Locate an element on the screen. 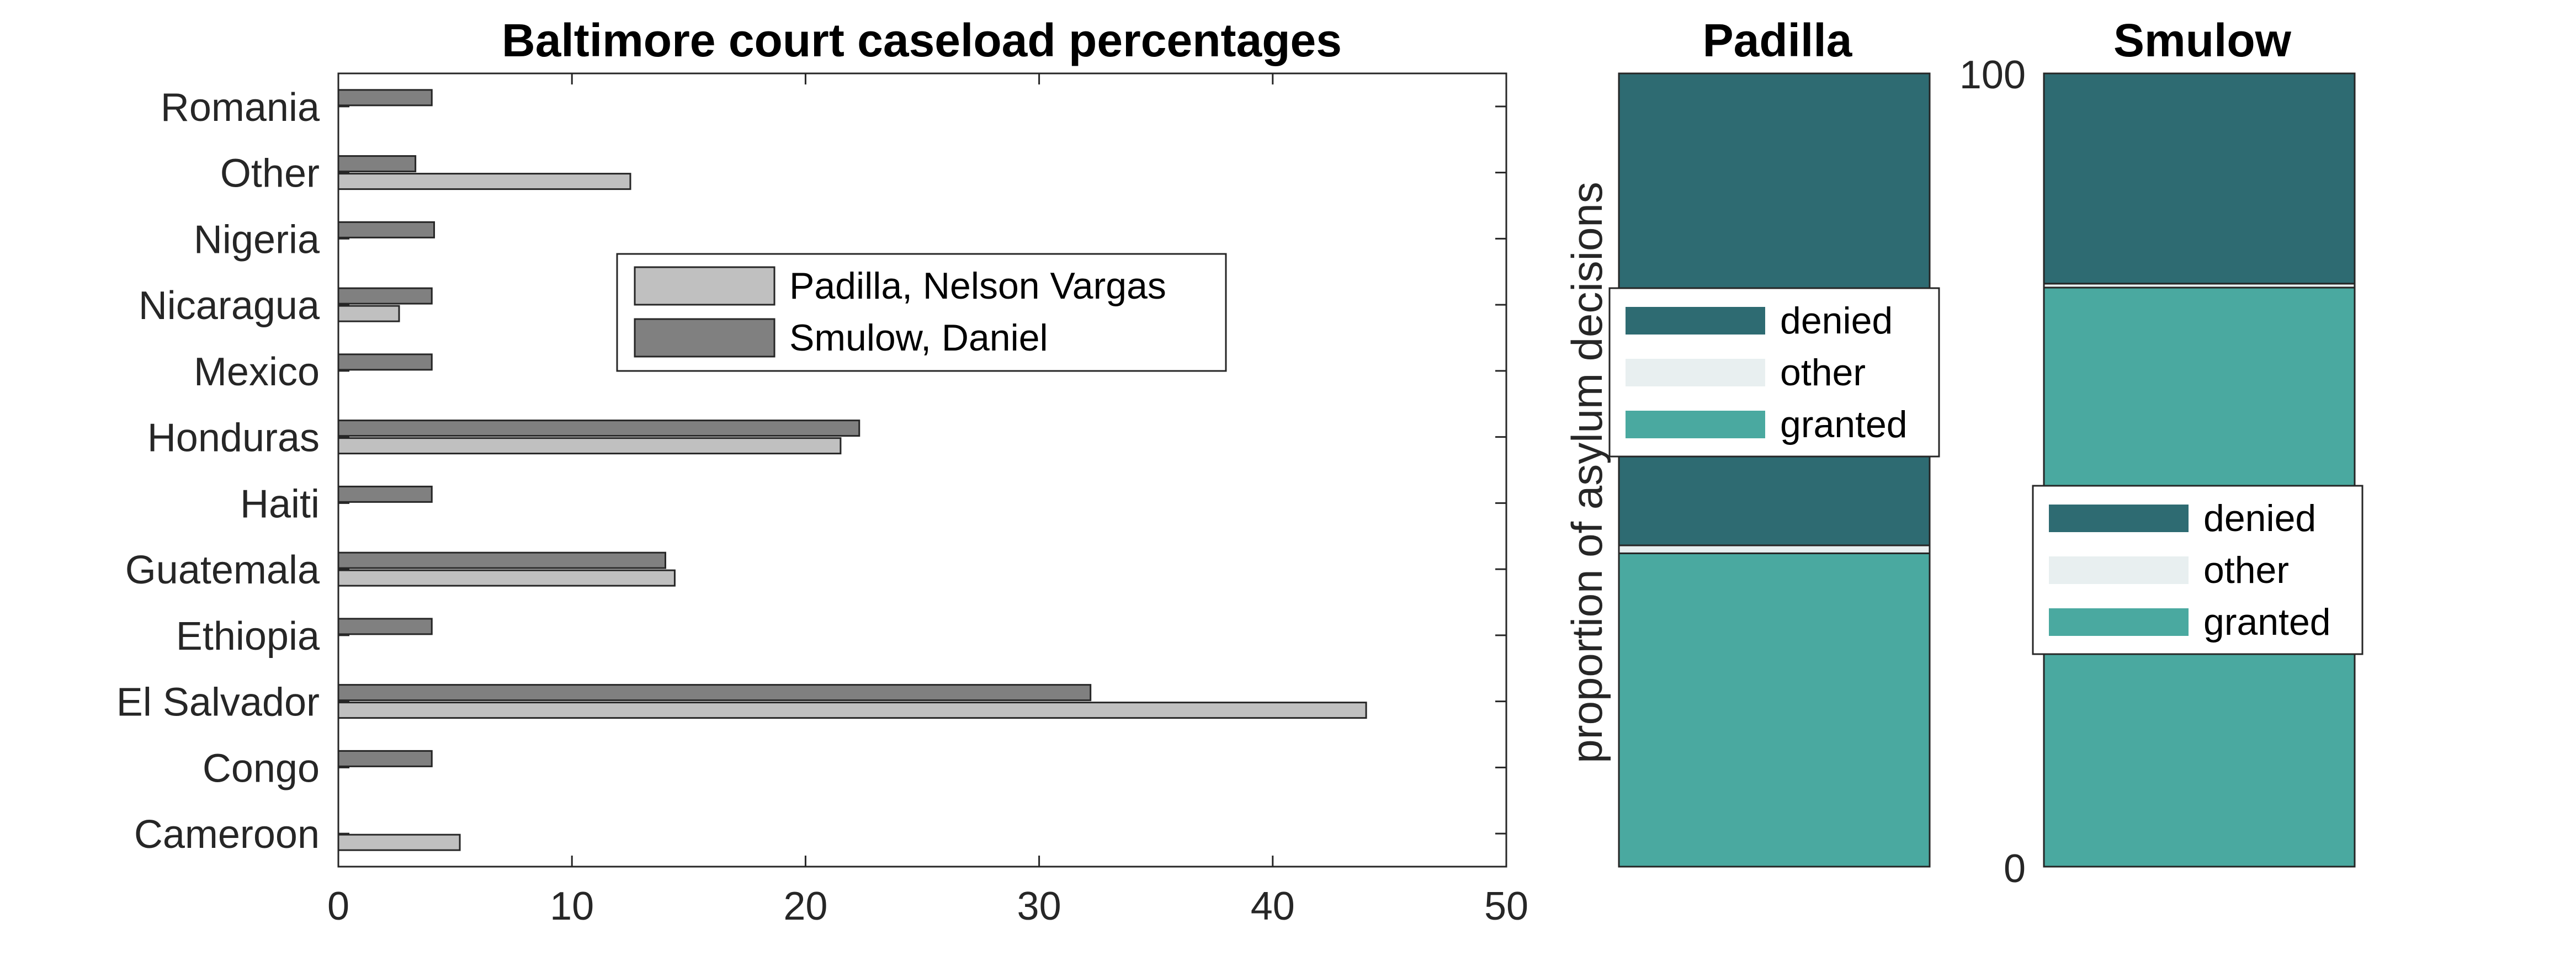 The width and height of the screenshot is (2576, 966). xtick-label-0: 0 is located at coordinates (338, 906).